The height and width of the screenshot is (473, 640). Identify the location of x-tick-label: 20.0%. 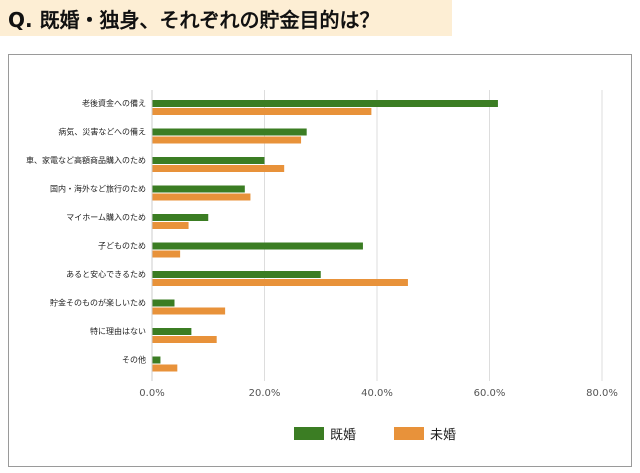
(265, 393).